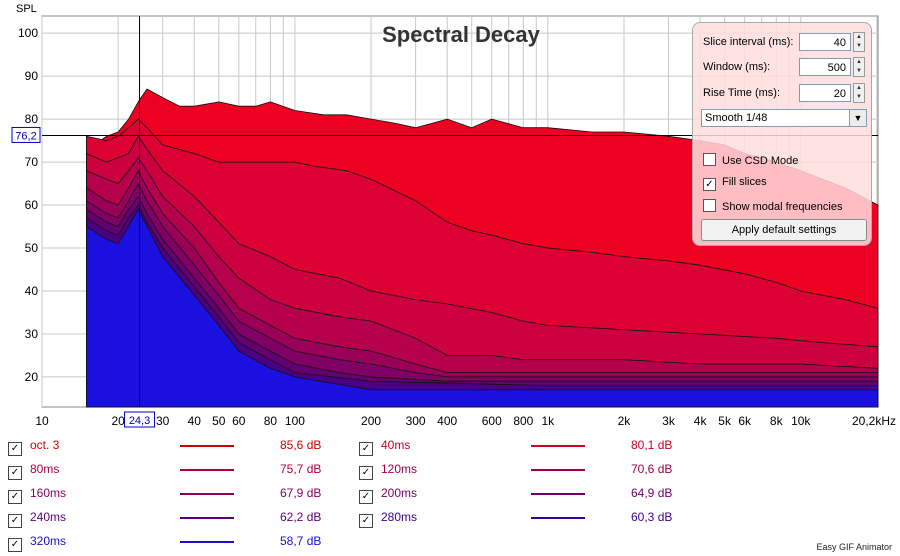 The width and height of the screenshot is (900, 556). I want to click on footer-watermark: Easy GIF Animator, so click(854, 547).